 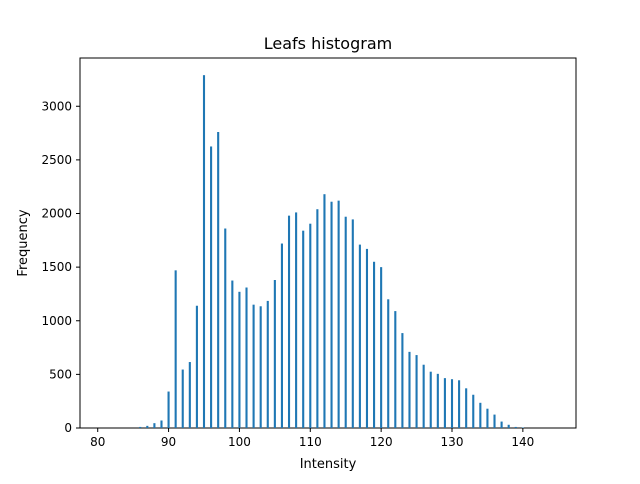 I want to click on chart-title: Leafs histogram, so click(x=328, y=43).